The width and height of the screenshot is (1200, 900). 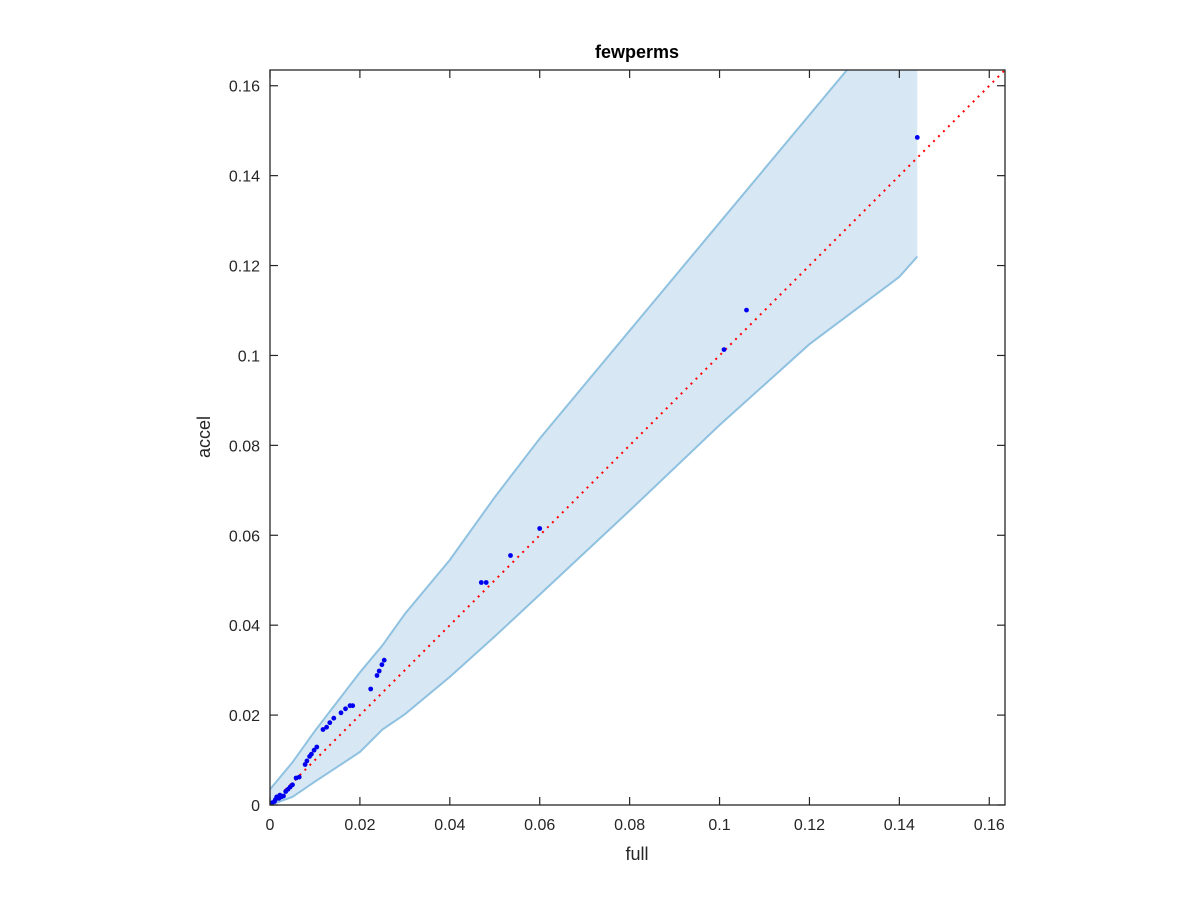 What do you see at coordinates (244, 267) in the screenshot?
I see `y-tick-label: 0.12` at bounding box center [244, 267].